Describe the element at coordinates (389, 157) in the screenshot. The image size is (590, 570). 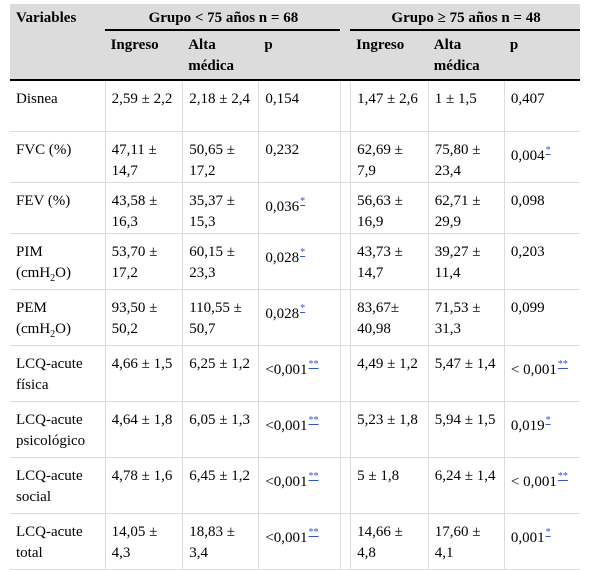
I see `g2-ingreso-cell: 62,69 ± 7,9` at that location.